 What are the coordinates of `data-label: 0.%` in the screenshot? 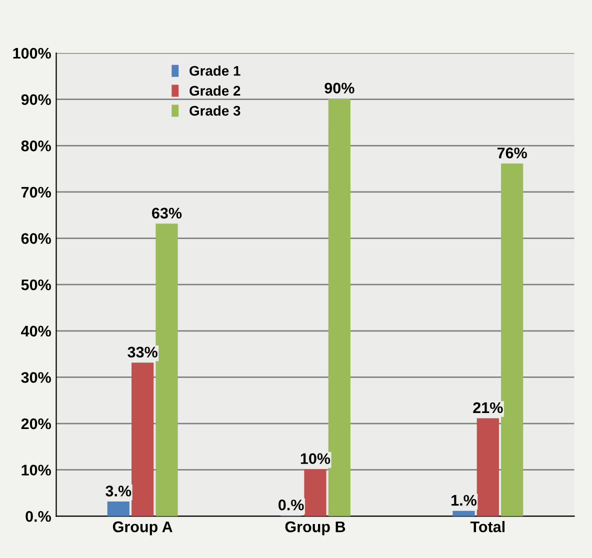 It's located at (291, 505).